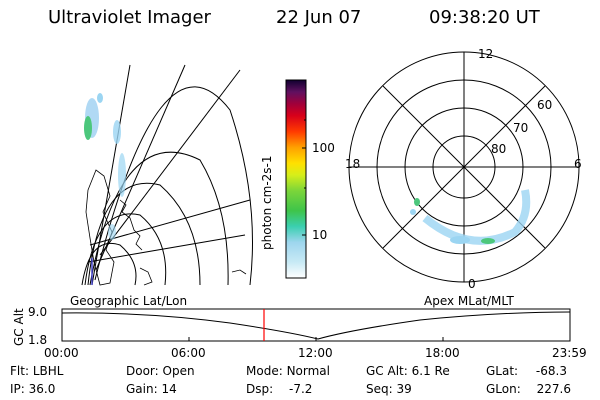 The image size is (600, 400). What do you see at coordinates (499, 149) in the screenshot?
I see `lat-label-80: 80` at bounding box center [499, 149].